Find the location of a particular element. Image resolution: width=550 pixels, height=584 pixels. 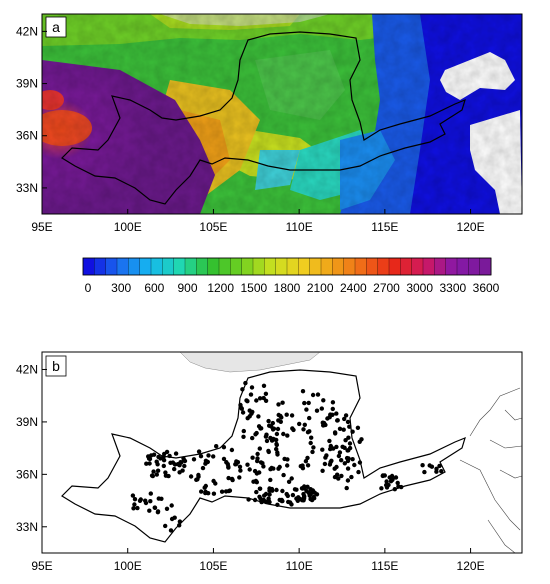

colorbar-label: 1200 is located at coordinates (220, 288).